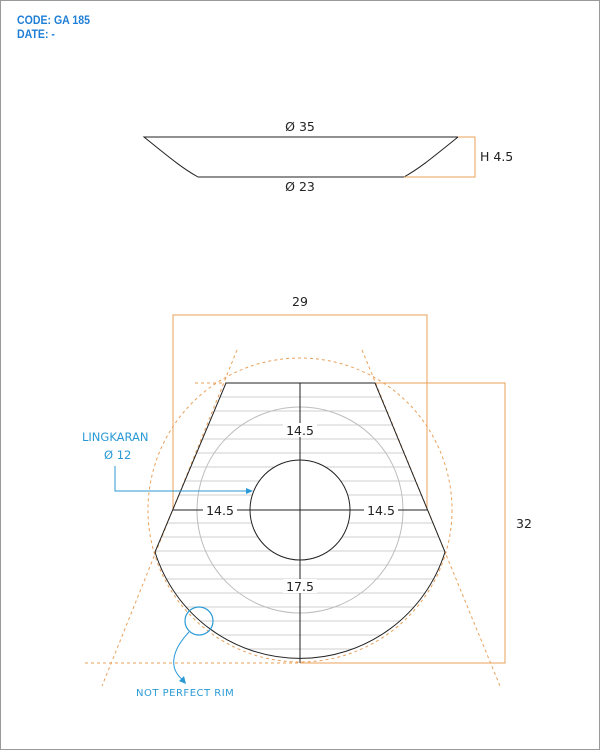 The height and width of the screenshot is (750, 600). What do you see at coordinates (381, 510) in the screenshot?
I see `right-dimension-label: 14.5` at bounding box center [381, 510].